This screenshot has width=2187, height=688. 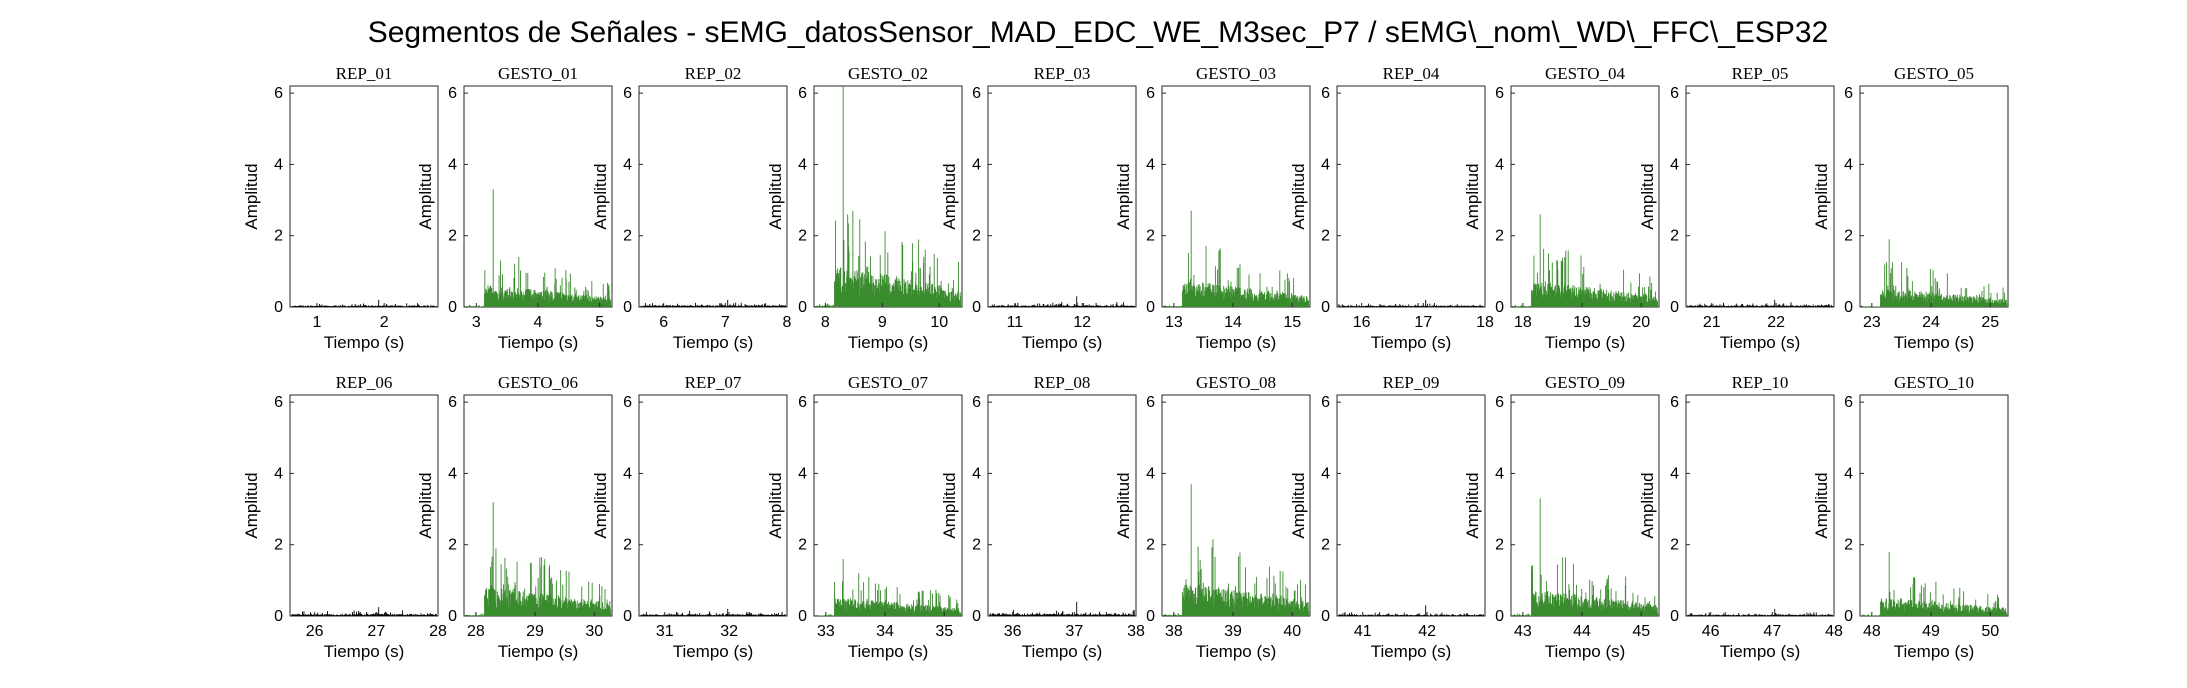 What do you see at coordinates (1363, 631) in the screenshot?
I see `x-tick-label: 41` at bounding box center [1363, 631].